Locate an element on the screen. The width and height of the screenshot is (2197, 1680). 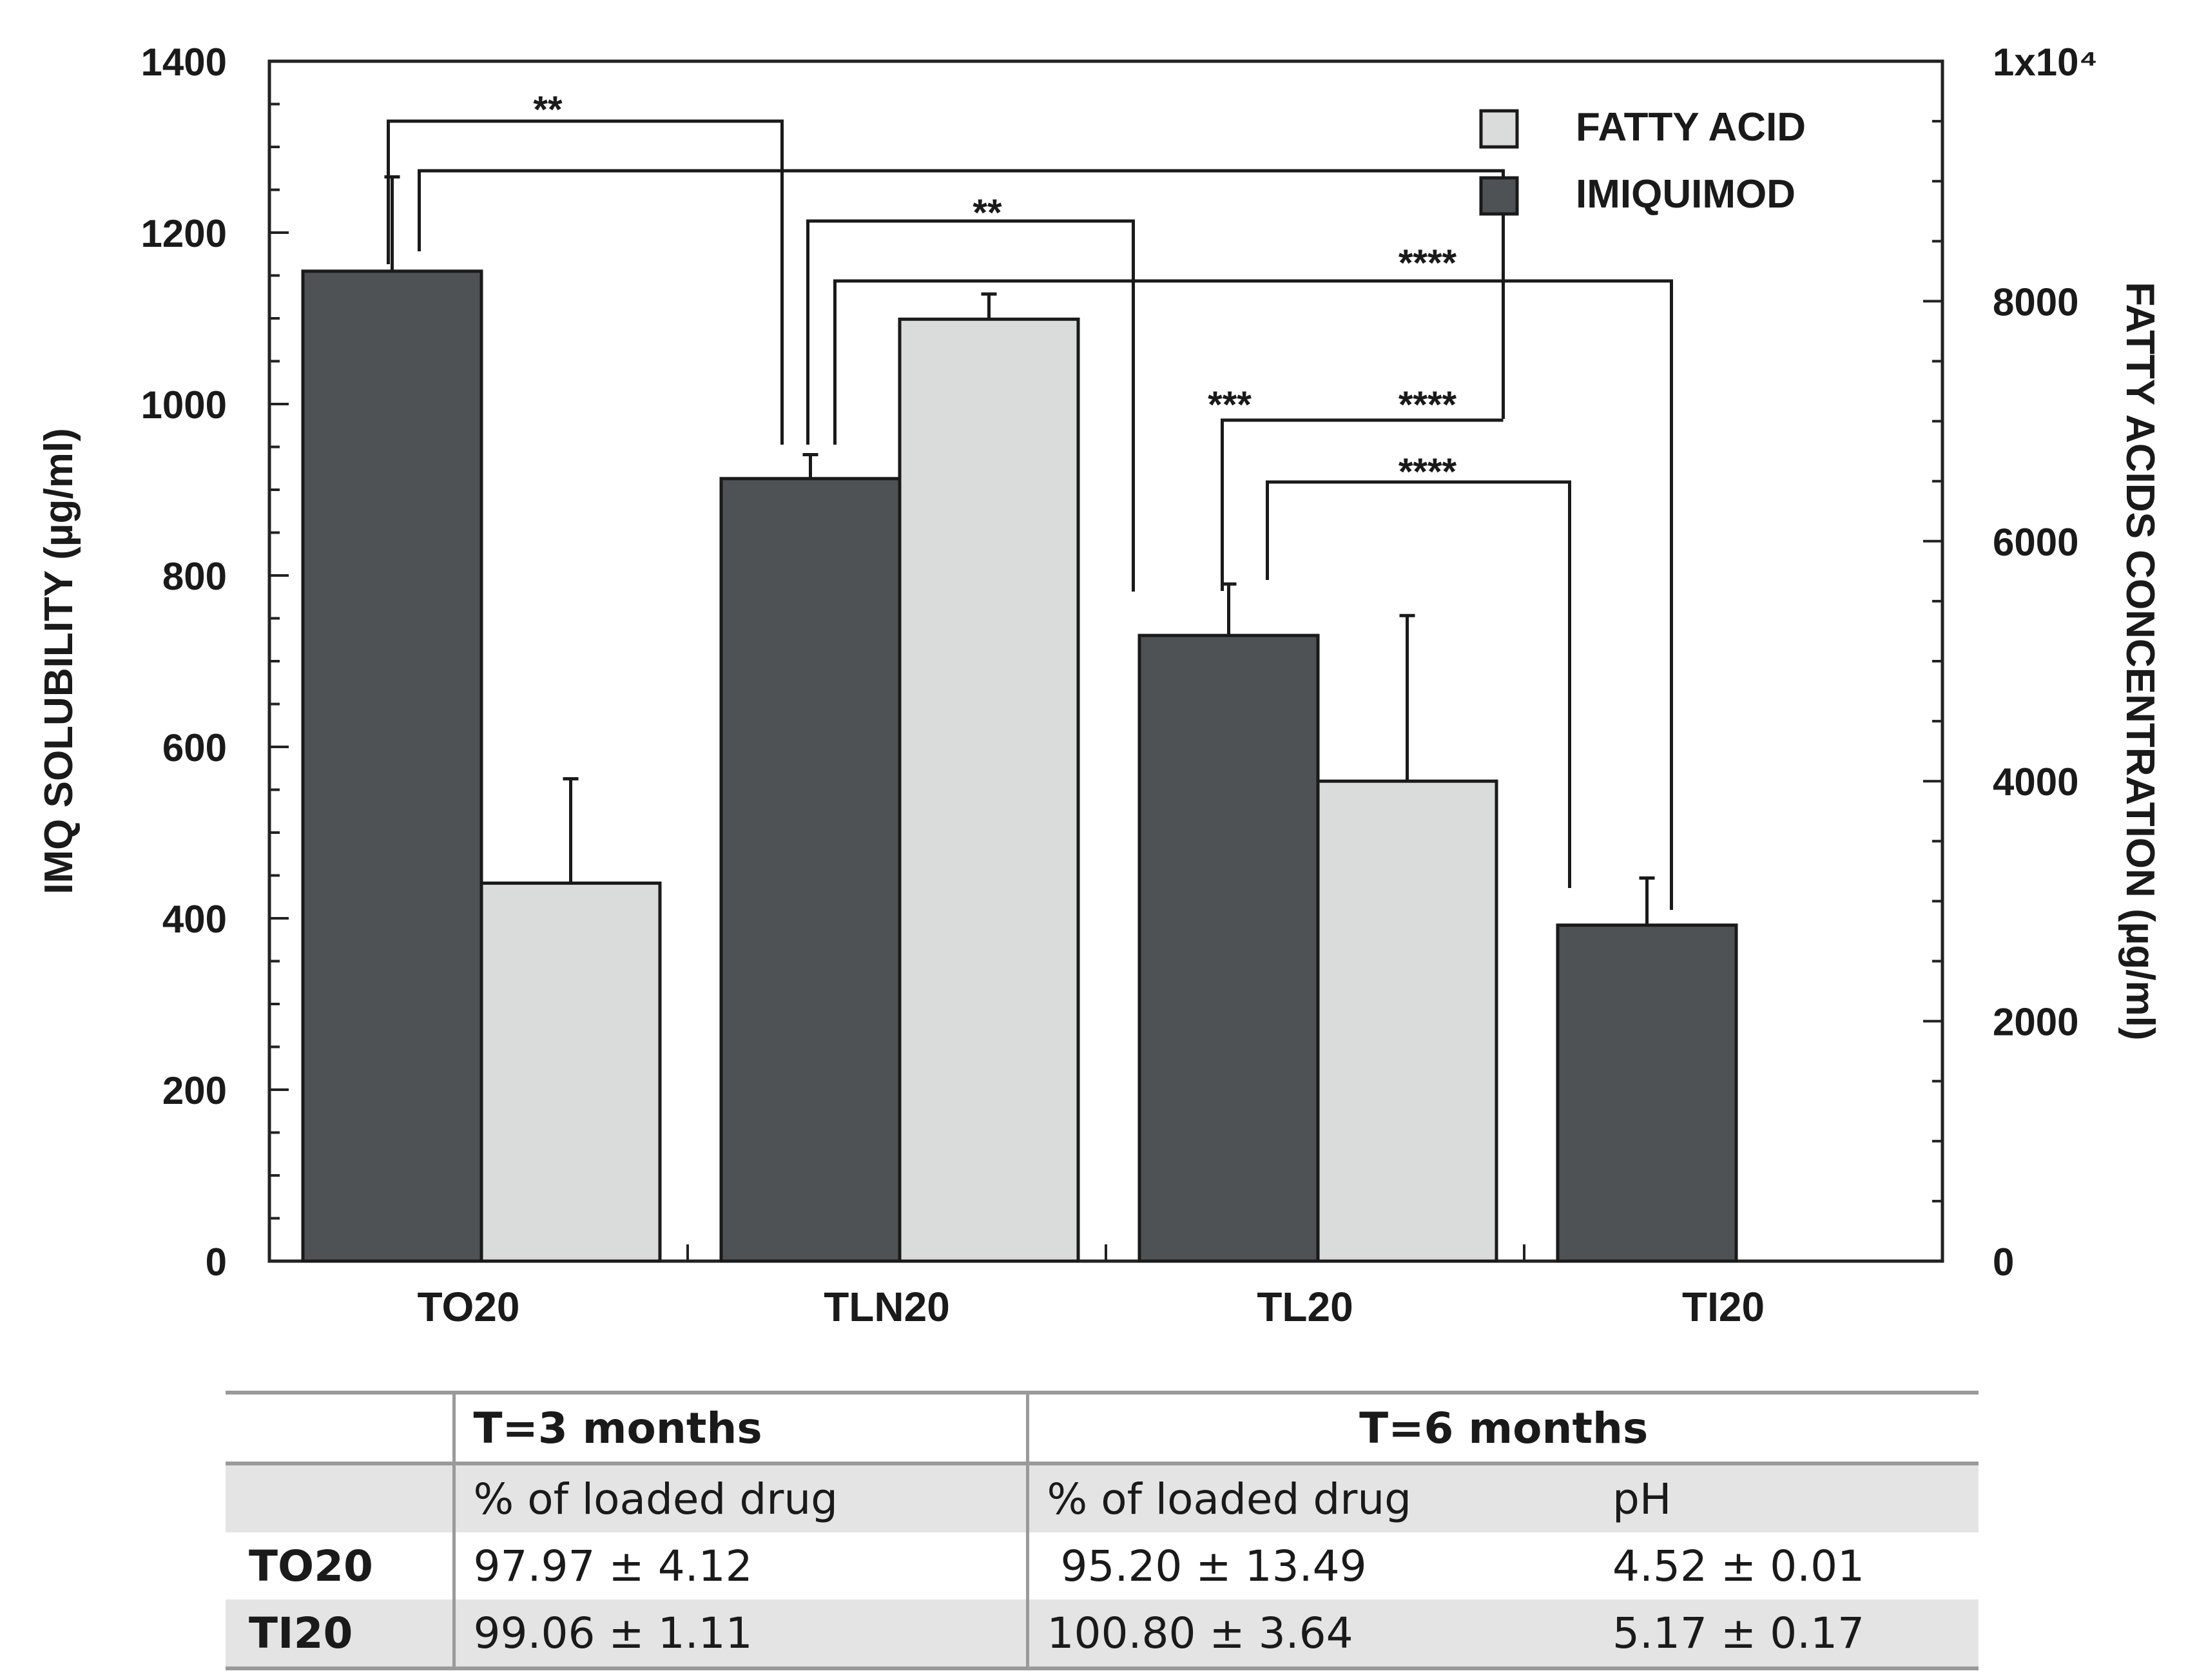
cell-t6-ph: 4.52 ± 0.01 is located at coordinates (1738, 1566).